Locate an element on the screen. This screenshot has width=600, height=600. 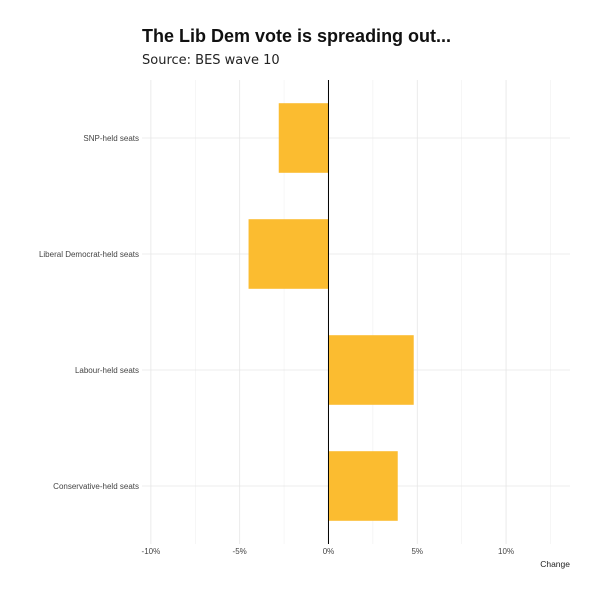
x-tick-labels: -10% -5% 0% 5% 10% is located at coordinates (328, 551).